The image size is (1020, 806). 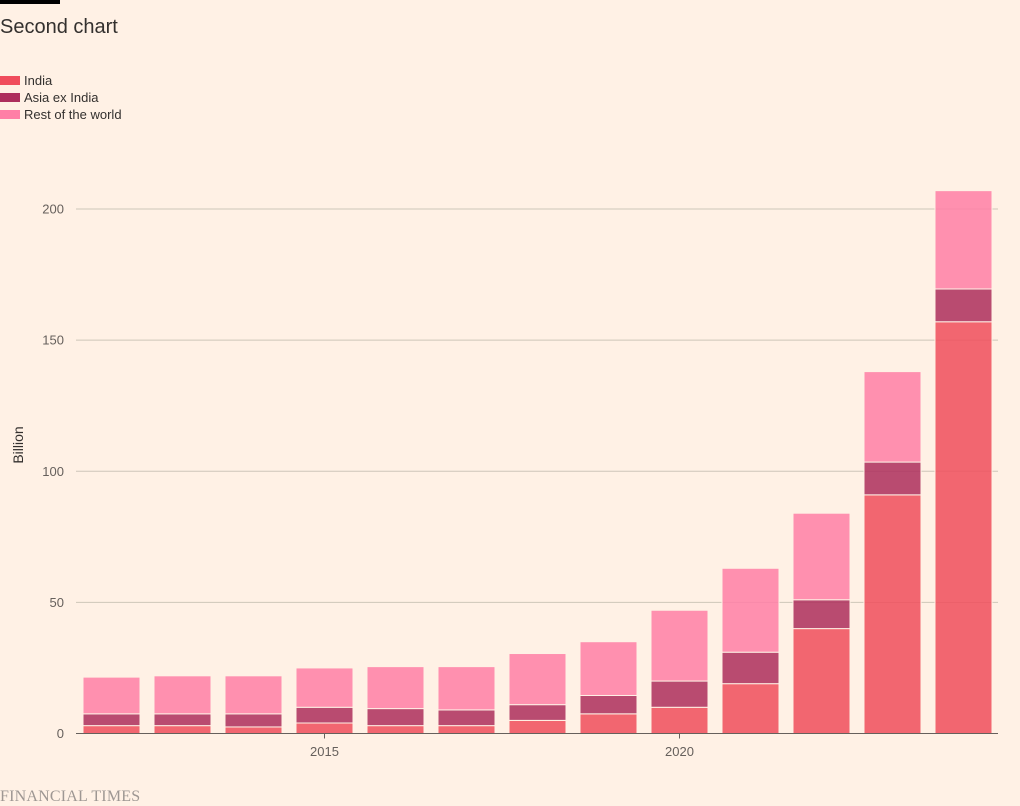 I want to click on bar-india-2019, so click(x=608, y=723).